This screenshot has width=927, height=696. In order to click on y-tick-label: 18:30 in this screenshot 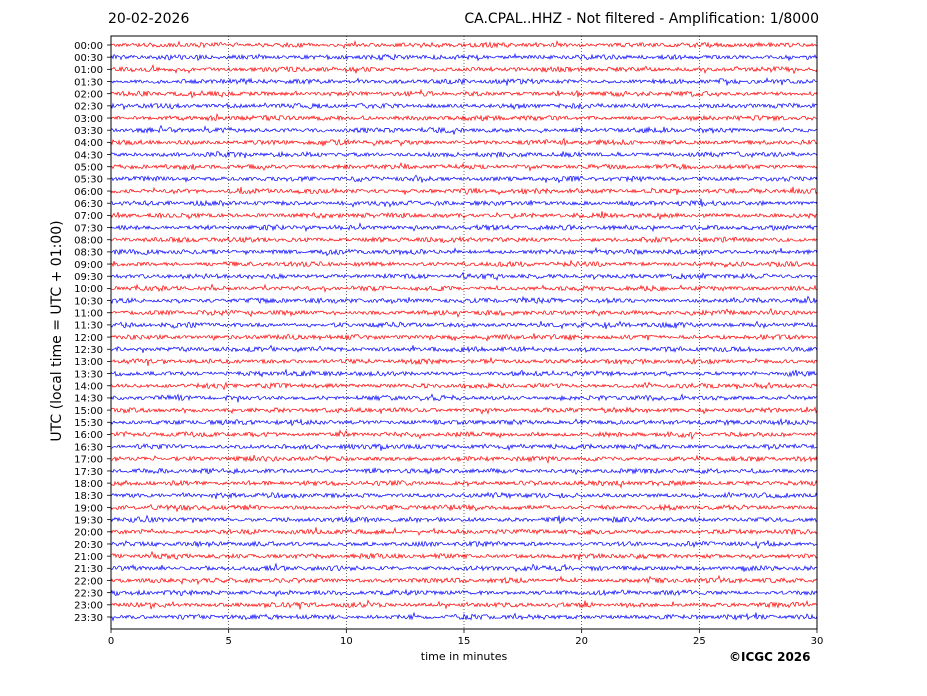, I will do `click(88, 496)`.